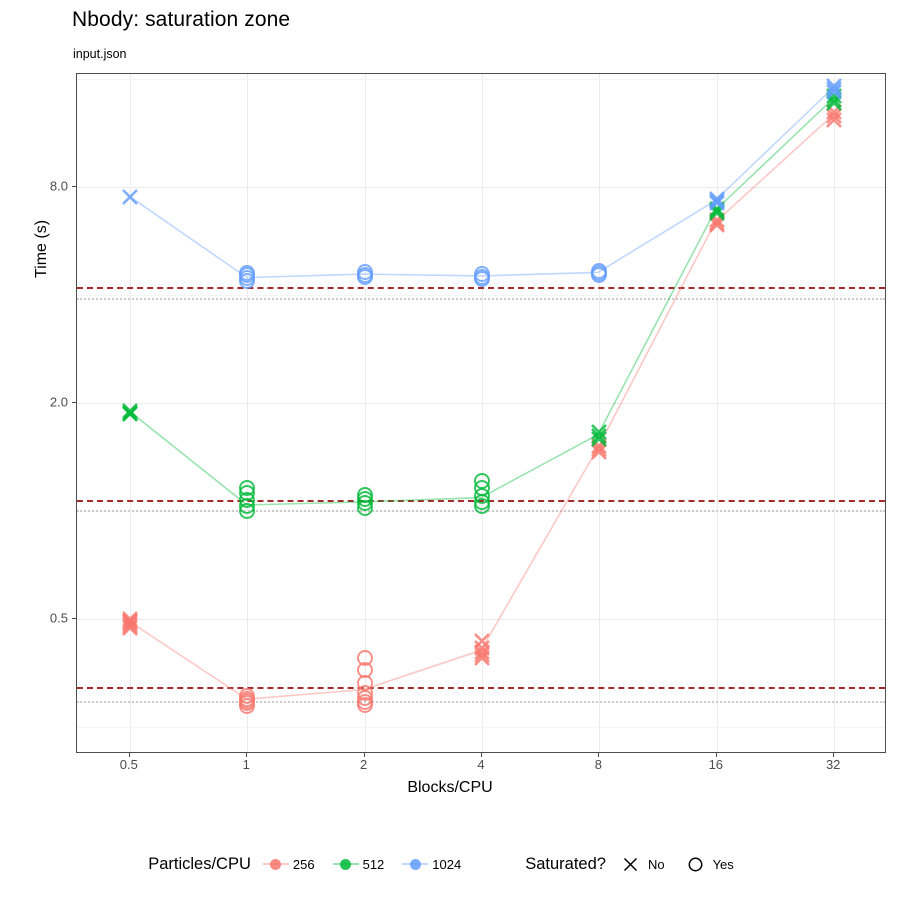 The image size is (900, 900). Describe the element at coordinates (58, 402) in the screenshot. I see `y-tick-label: 2.0` at that location.